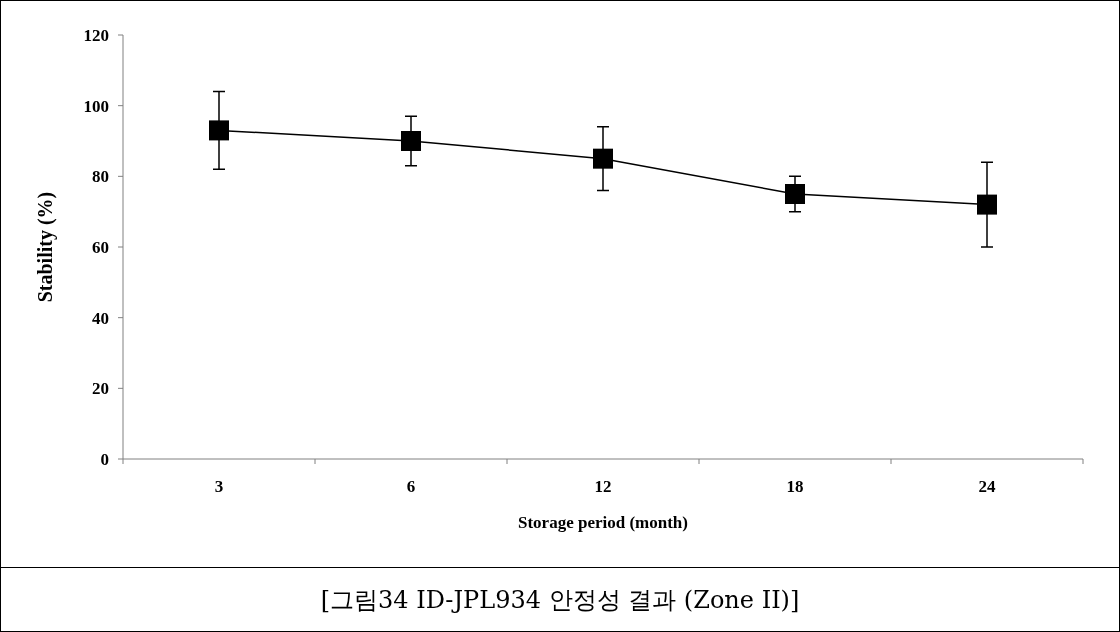 The height and width of the screenshot is (632, 1120). I want to click on y-tick-label: 20, so click(100, 389).